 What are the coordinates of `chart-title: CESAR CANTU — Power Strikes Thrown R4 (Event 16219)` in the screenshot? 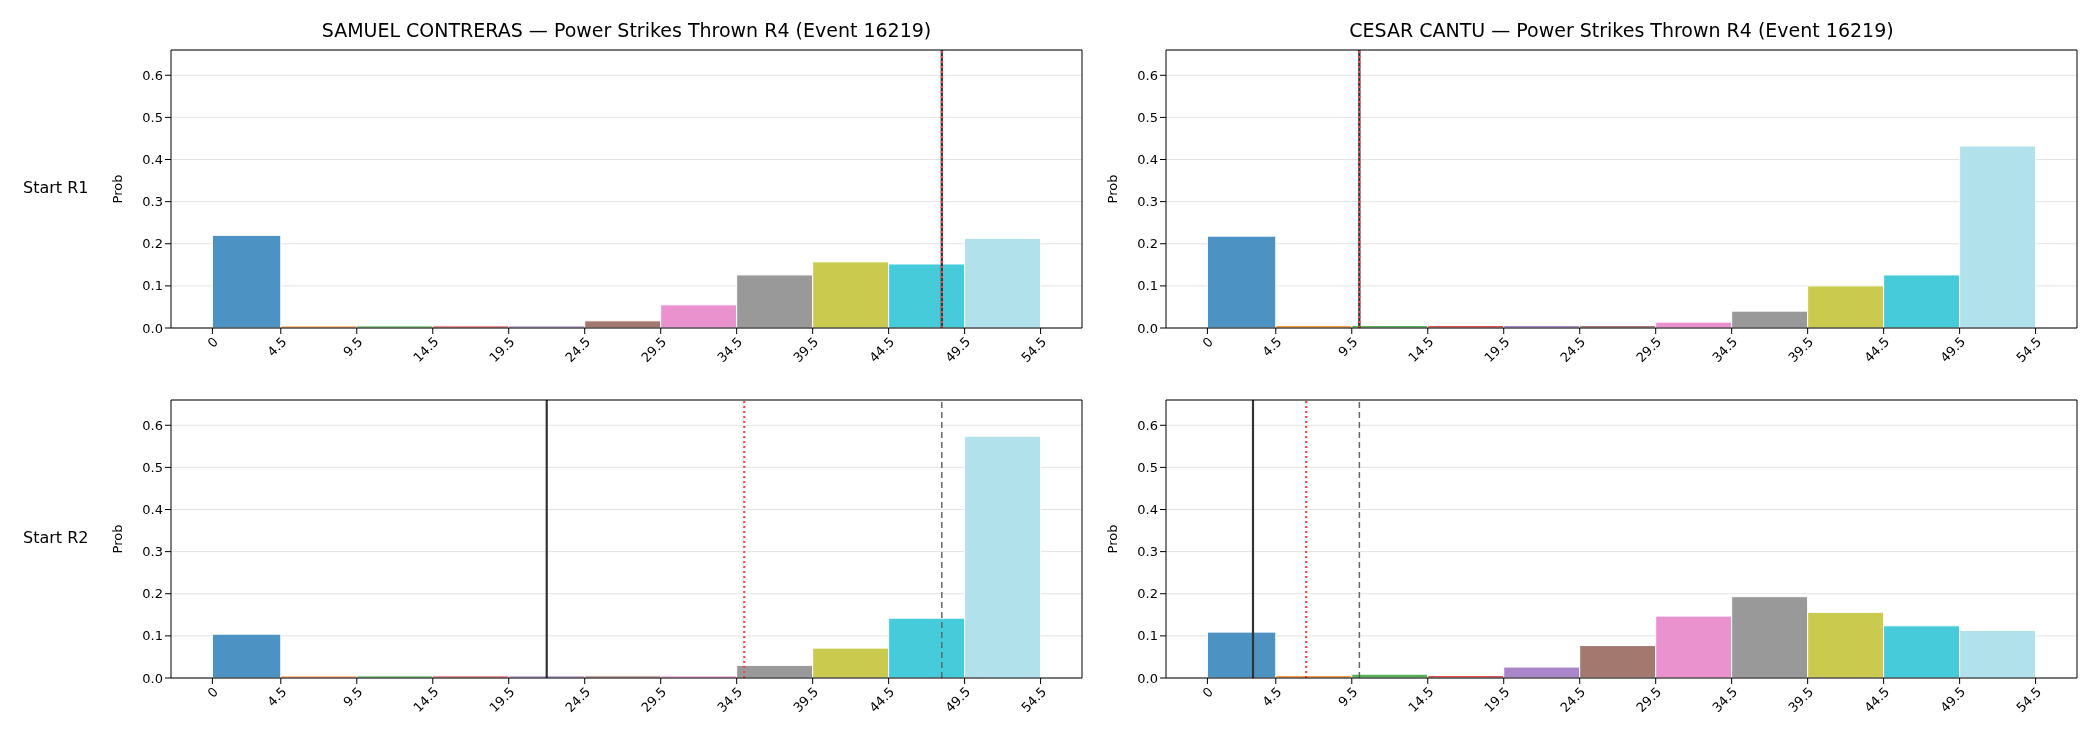 It's located at (1621, 30).